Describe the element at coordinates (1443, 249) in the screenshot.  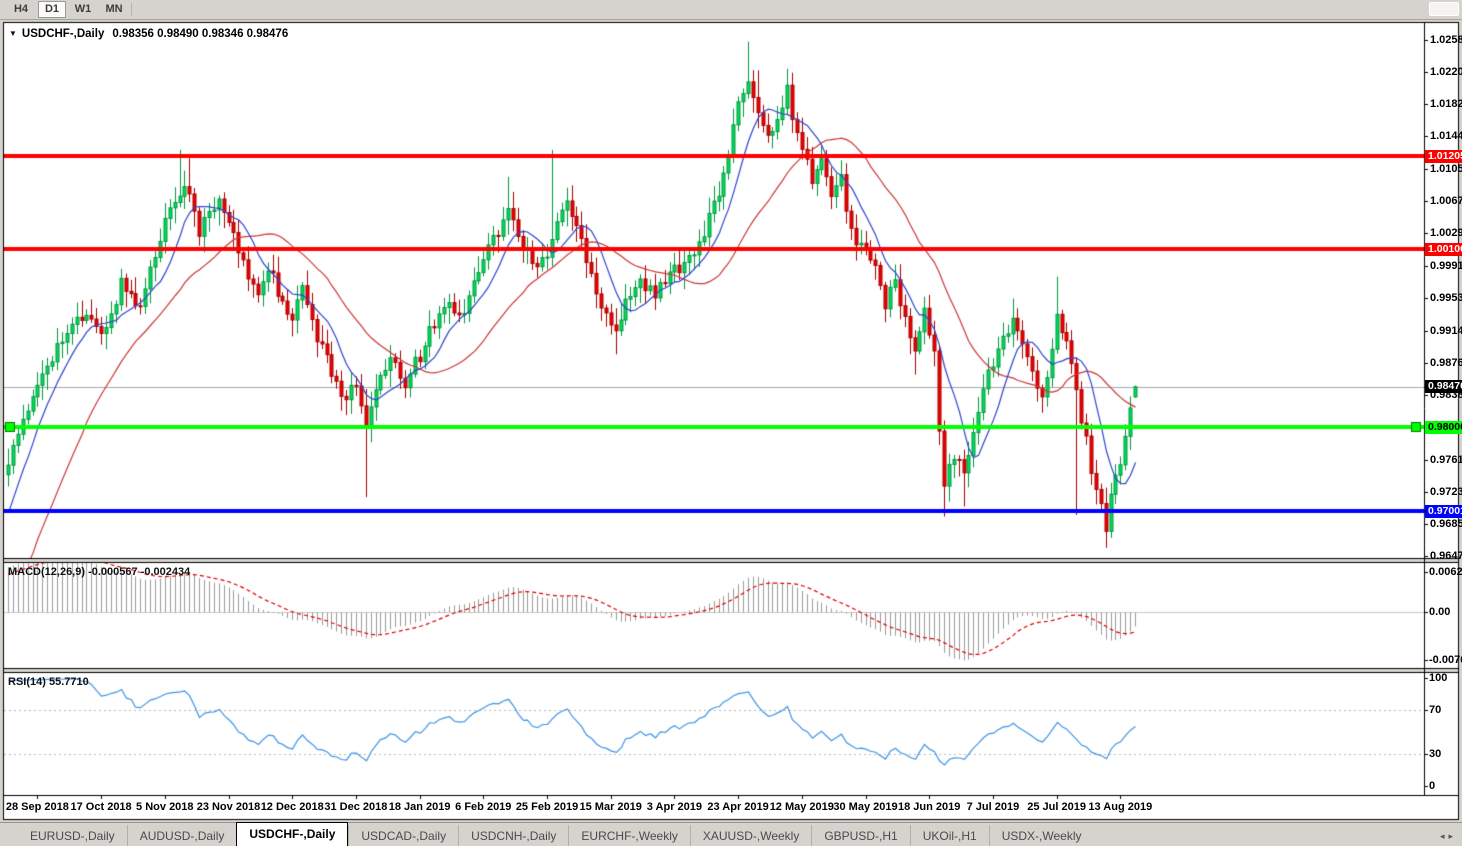
I see `price-badge: 1.00106` at that location.